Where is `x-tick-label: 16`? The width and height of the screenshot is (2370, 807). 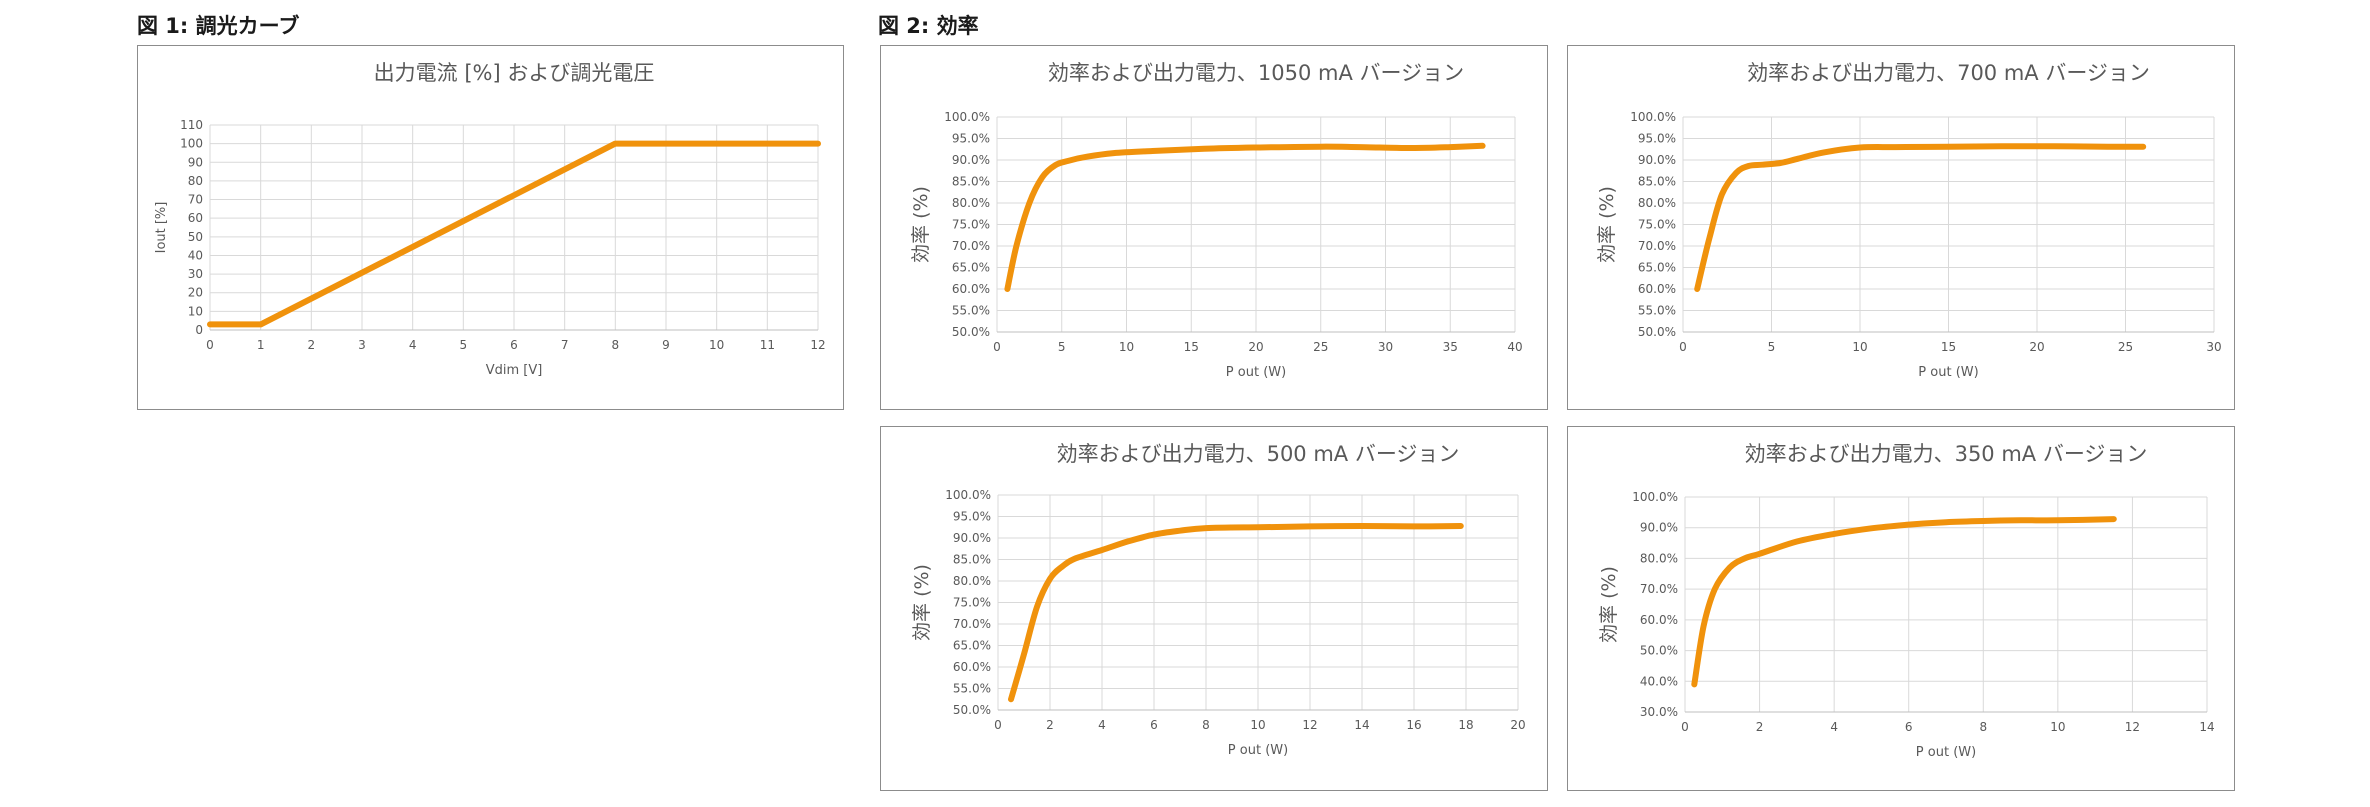 x-tick-label: 16 is located at coordinates (1413, 725).